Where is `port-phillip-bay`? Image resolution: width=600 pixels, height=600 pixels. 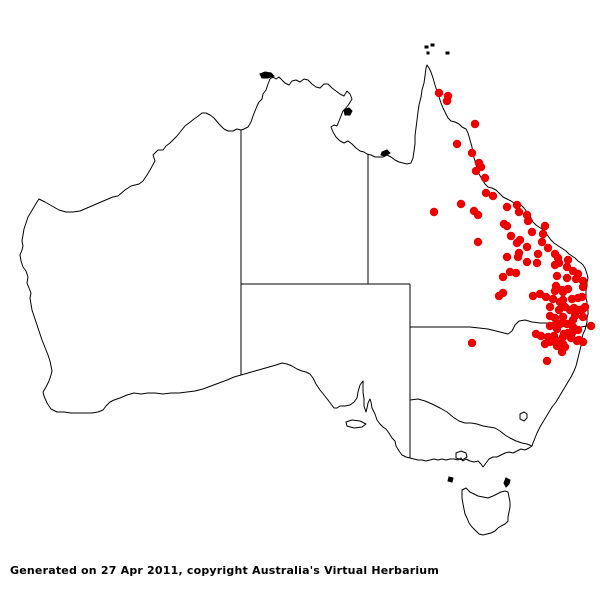
port-phillip-bay is located at coordinates (461, 455).